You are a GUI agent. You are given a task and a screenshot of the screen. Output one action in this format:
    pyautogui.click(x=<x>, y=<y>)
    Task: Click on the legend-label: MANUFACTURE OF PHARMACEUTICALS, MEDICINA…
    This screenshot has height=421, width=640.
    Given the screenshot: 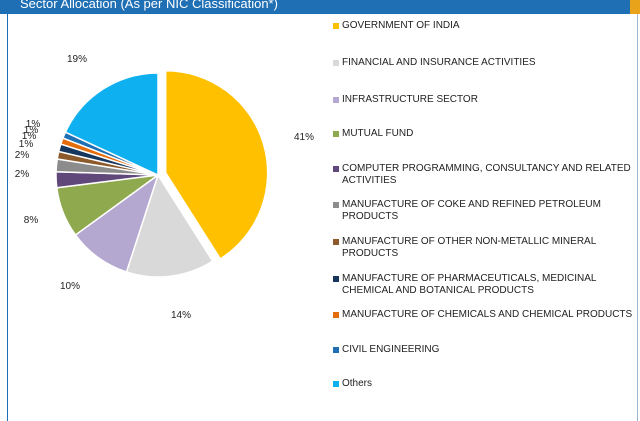 What is the action you would take?
    pyautogui.click(x=469, y=284)
    